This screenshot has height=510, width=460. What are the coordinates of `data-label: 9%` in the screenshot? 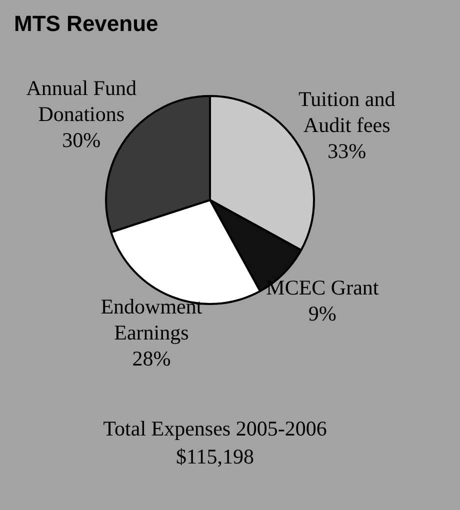 It's located at (322, 313).